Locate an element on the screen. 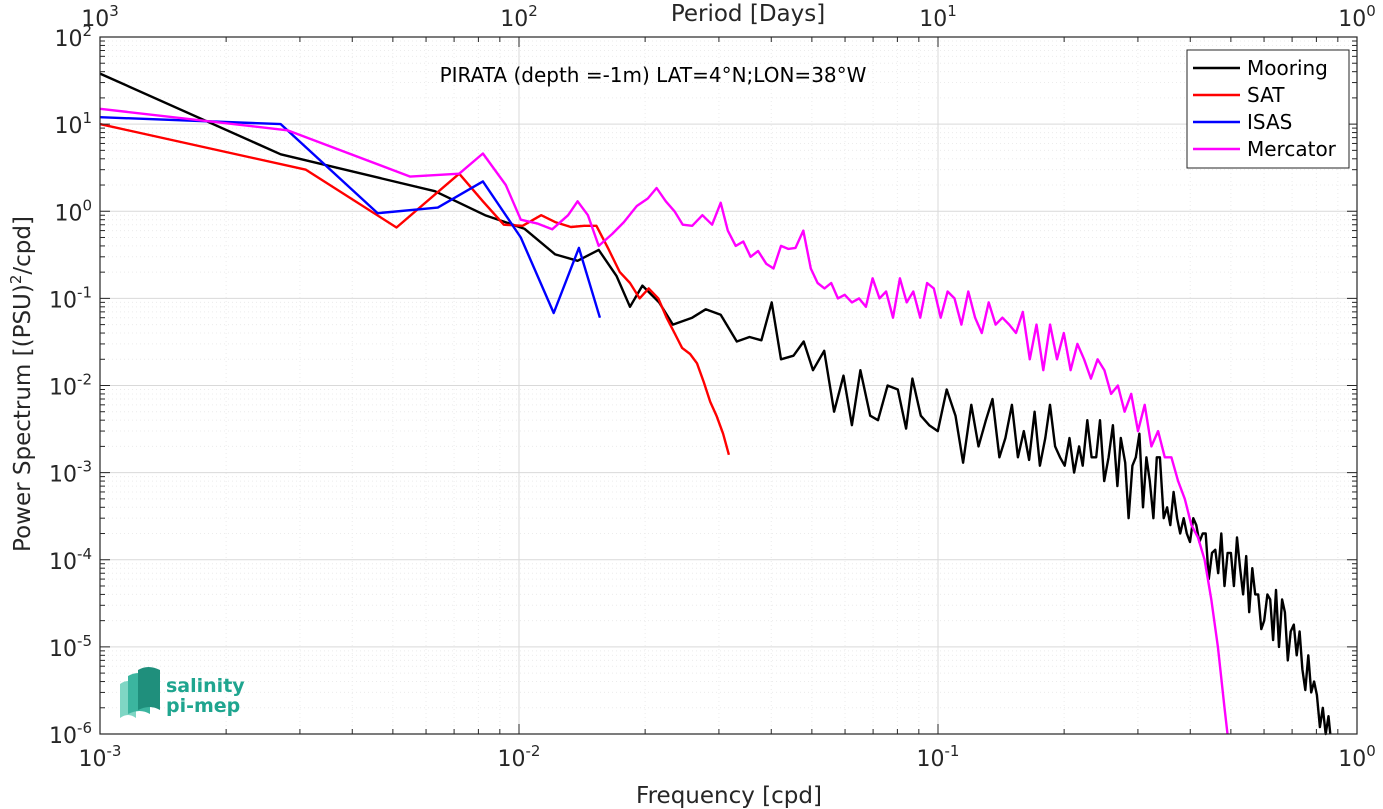 Image resolution: width=1383 pixels, height=809 pixels. legend-label-isas: ISAS is located at coordinates (1269, 122).